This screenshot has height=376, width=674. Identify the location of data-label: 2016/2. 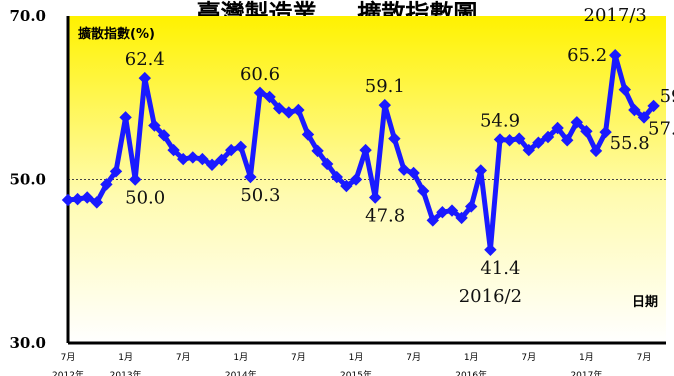
(490, 296).